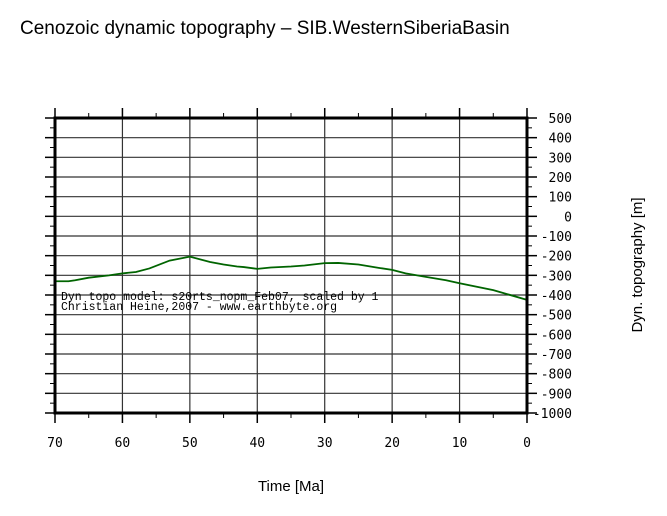 This screenshot has height=516, width=667. What do you see at coordinates (291, 278) in the screenshot?
I see `series-line` at bounding box center [291, 278].